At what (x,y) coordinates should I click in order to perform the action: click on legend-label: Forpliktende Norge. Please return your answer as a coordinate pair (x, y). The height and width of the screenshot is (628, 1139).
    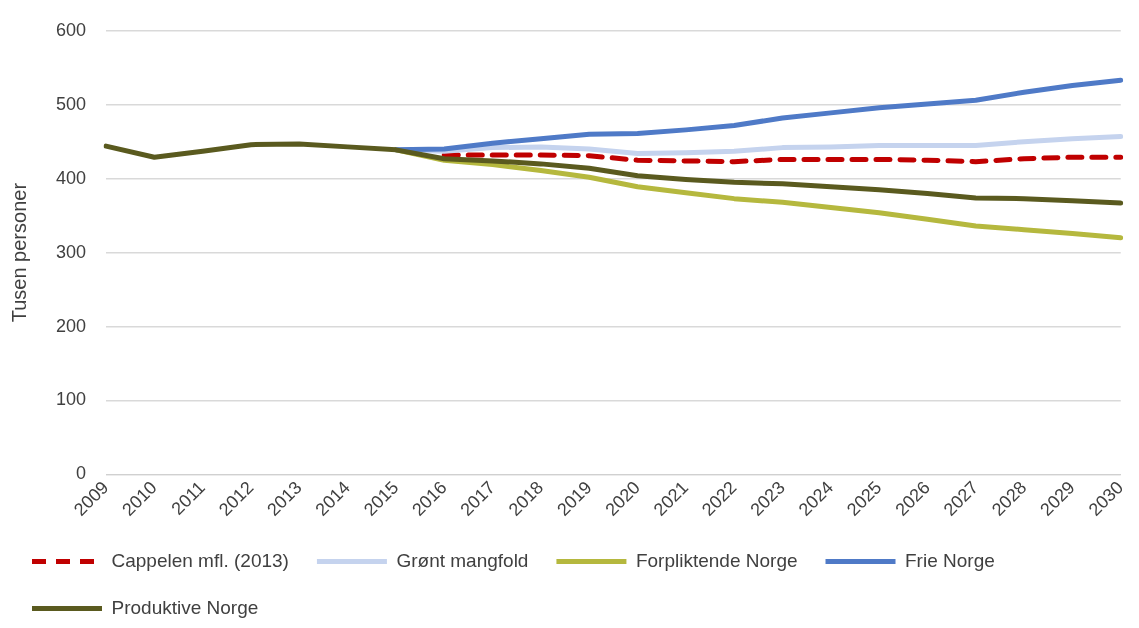
    Looking at the image, I should click on (716, 560).